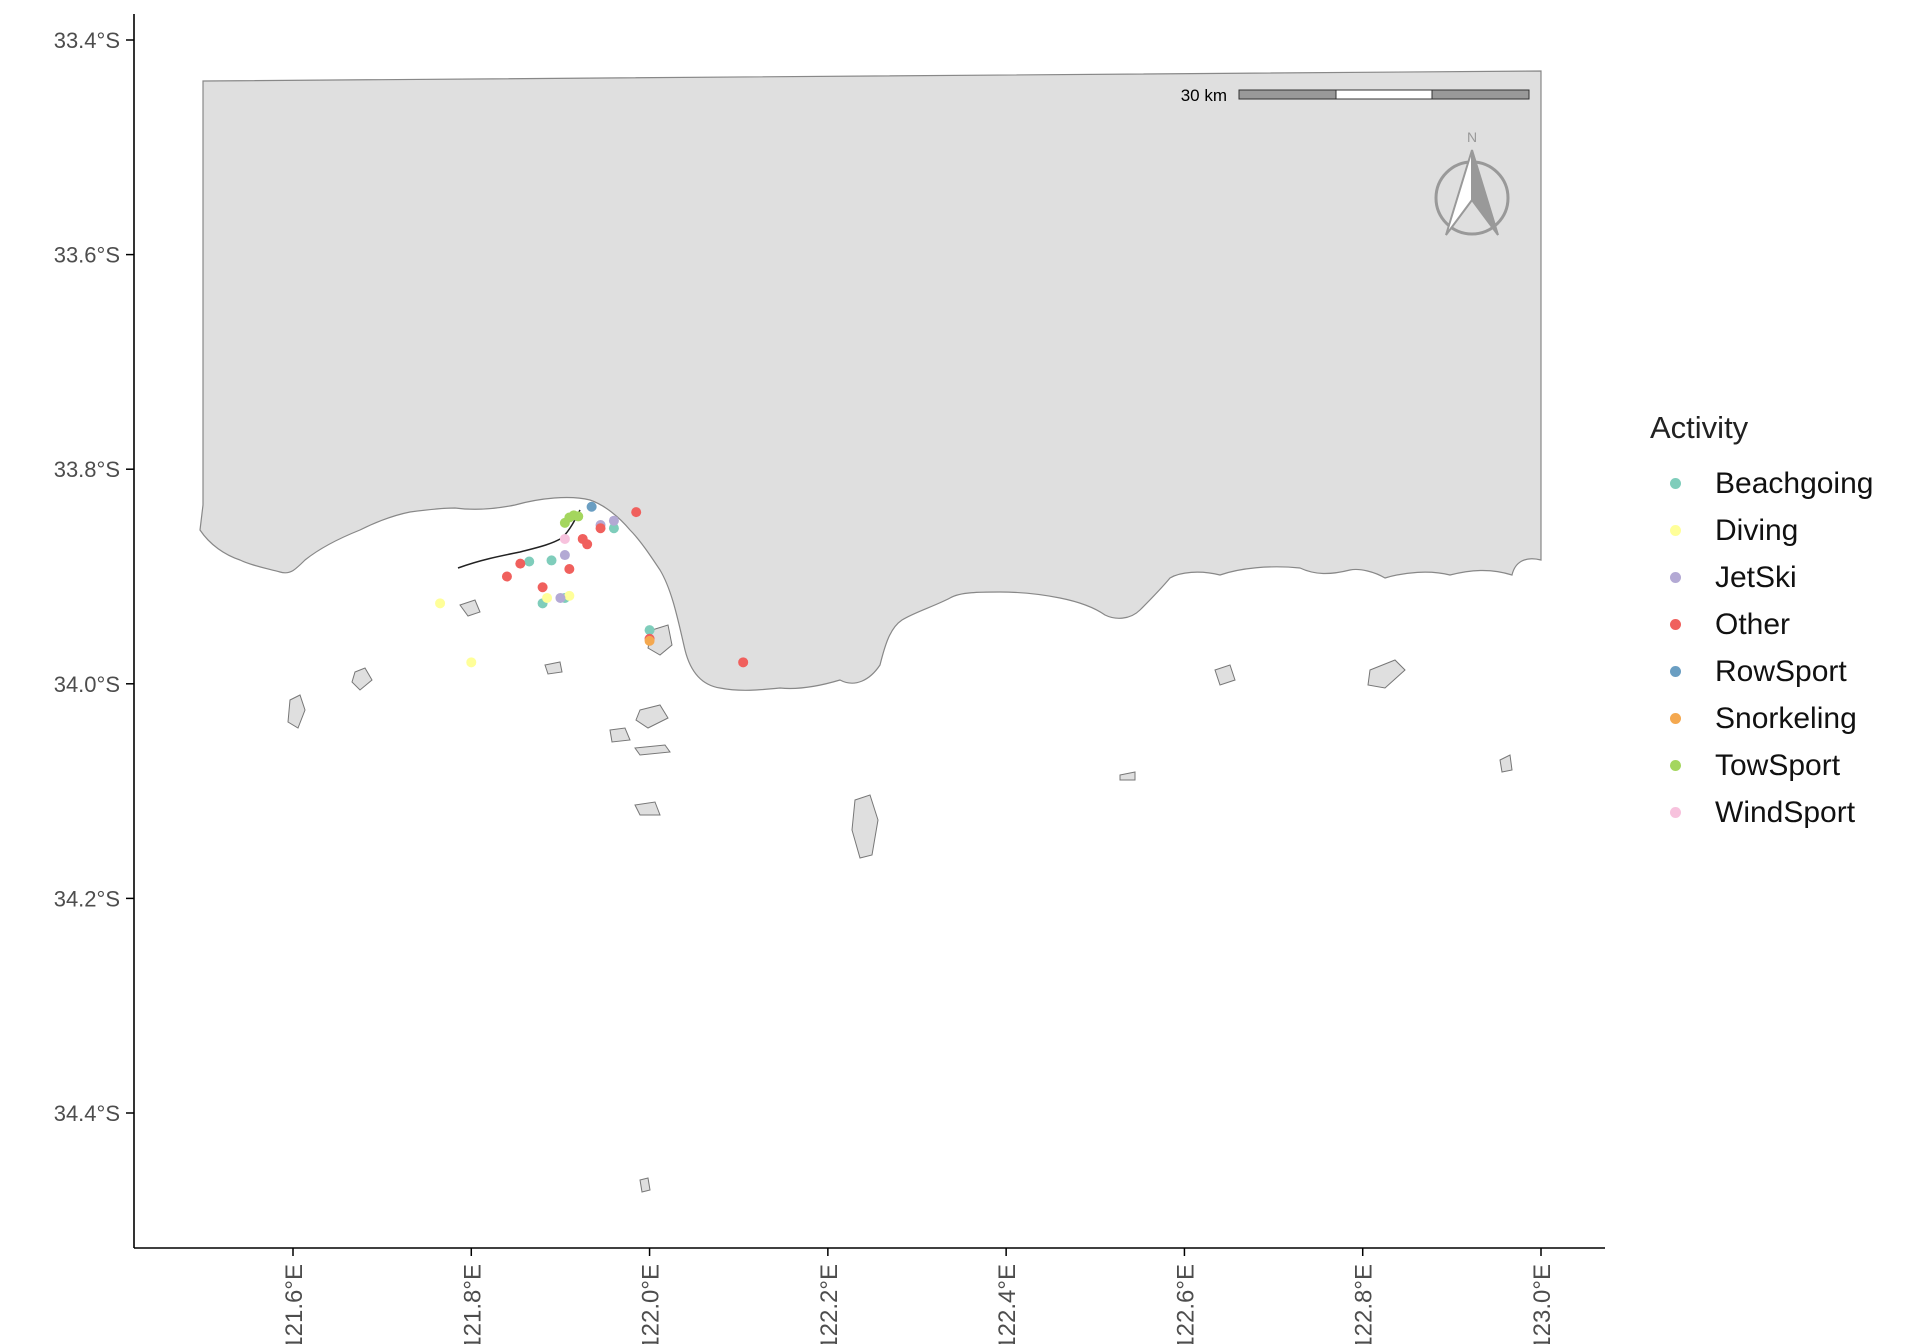  Describe the element at coordinates (1786, 718) in the screenshot. I see `legend-label: Snorkeling` at that location.